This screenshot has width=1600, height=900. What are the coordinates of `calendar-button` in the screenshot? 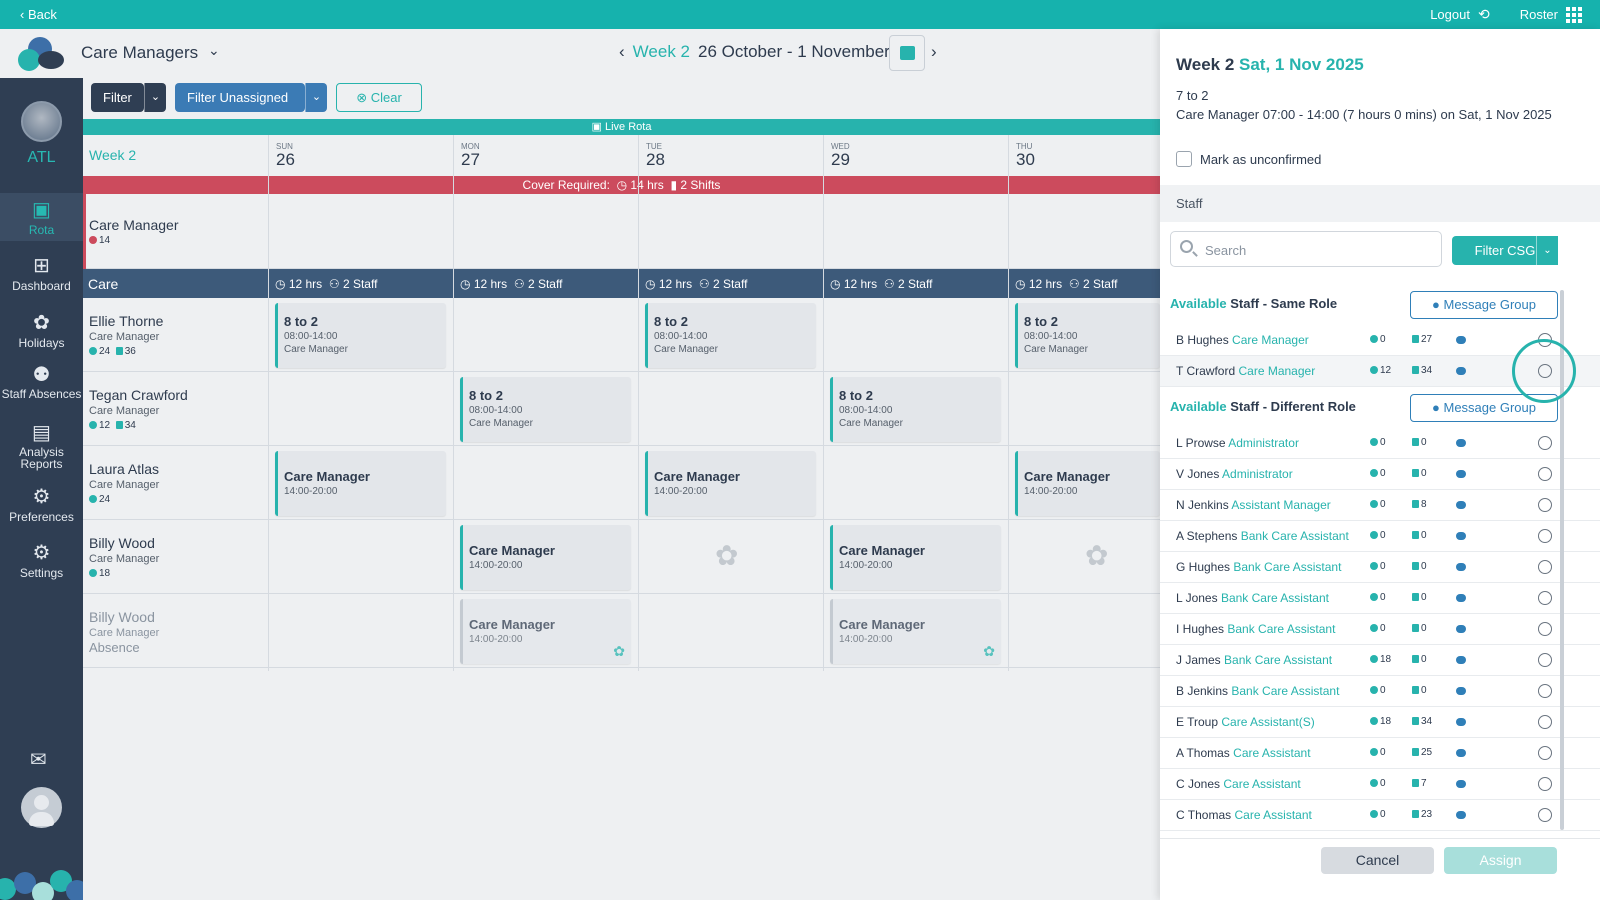 It's located at (907, 53).